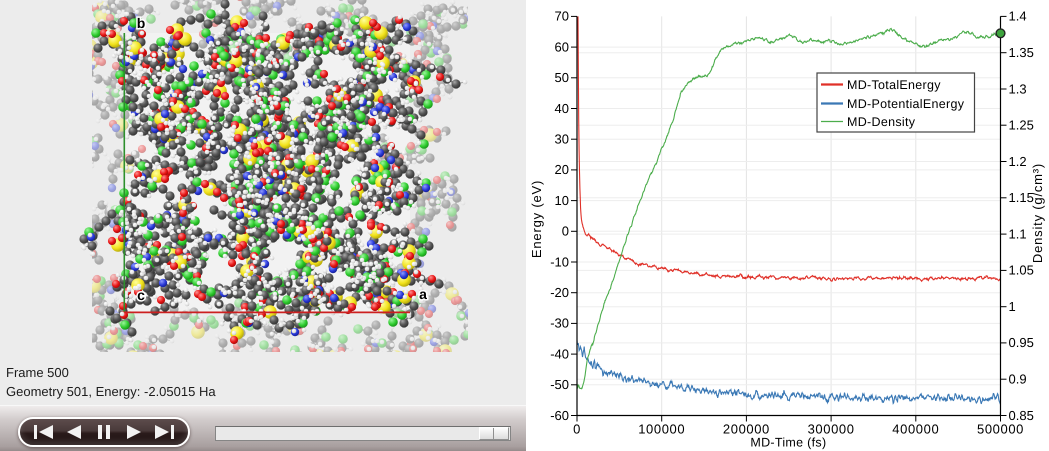  I want to click on svg-text: 1.25, so click(1021, 125).